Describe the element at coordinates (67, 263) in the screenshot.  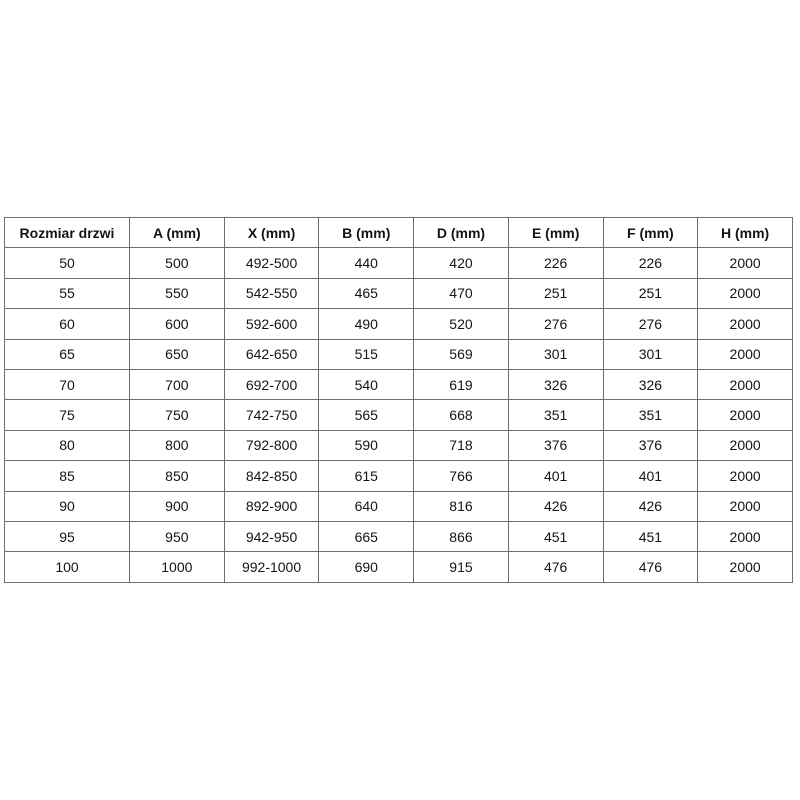
I see `table-cell: 50` at that location.